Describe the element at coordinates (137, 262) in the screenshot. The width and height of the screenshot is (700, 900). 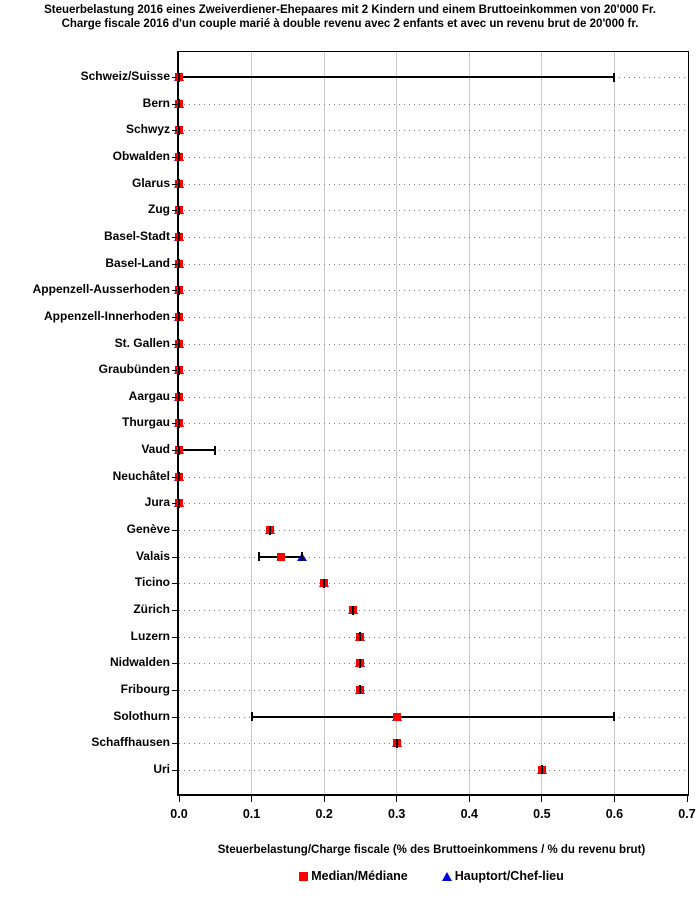
I see `category-label: Basel-Land` at that location.